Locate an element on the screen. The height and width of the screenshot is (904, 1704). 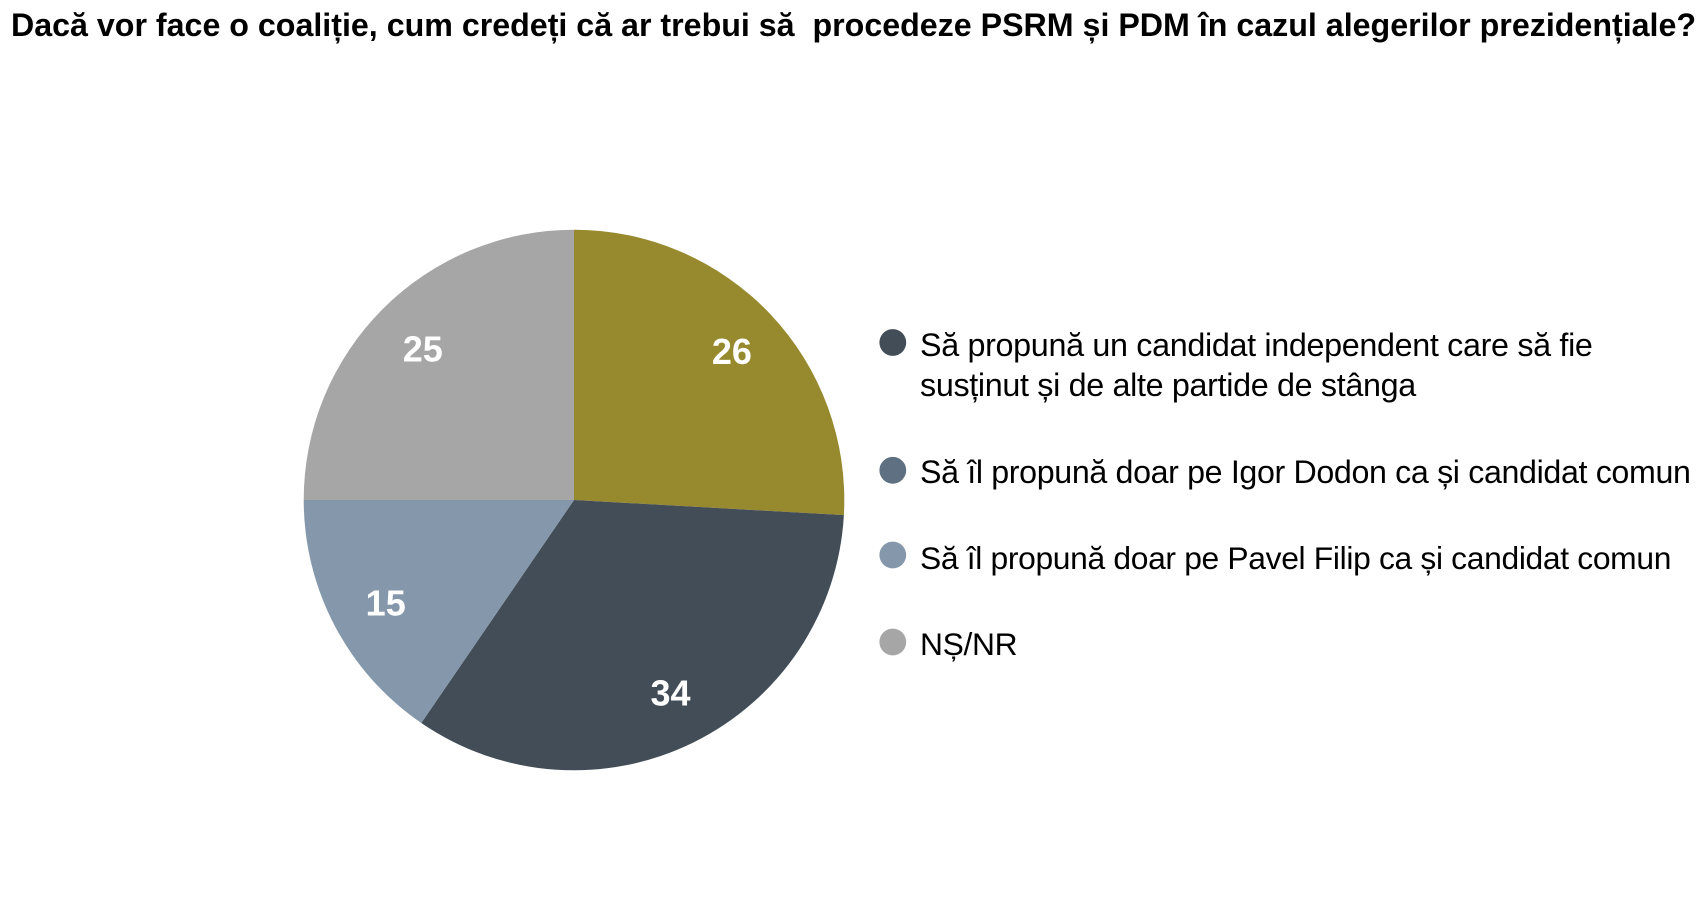
svg-text: 25 is located at coordinates (423, 348).